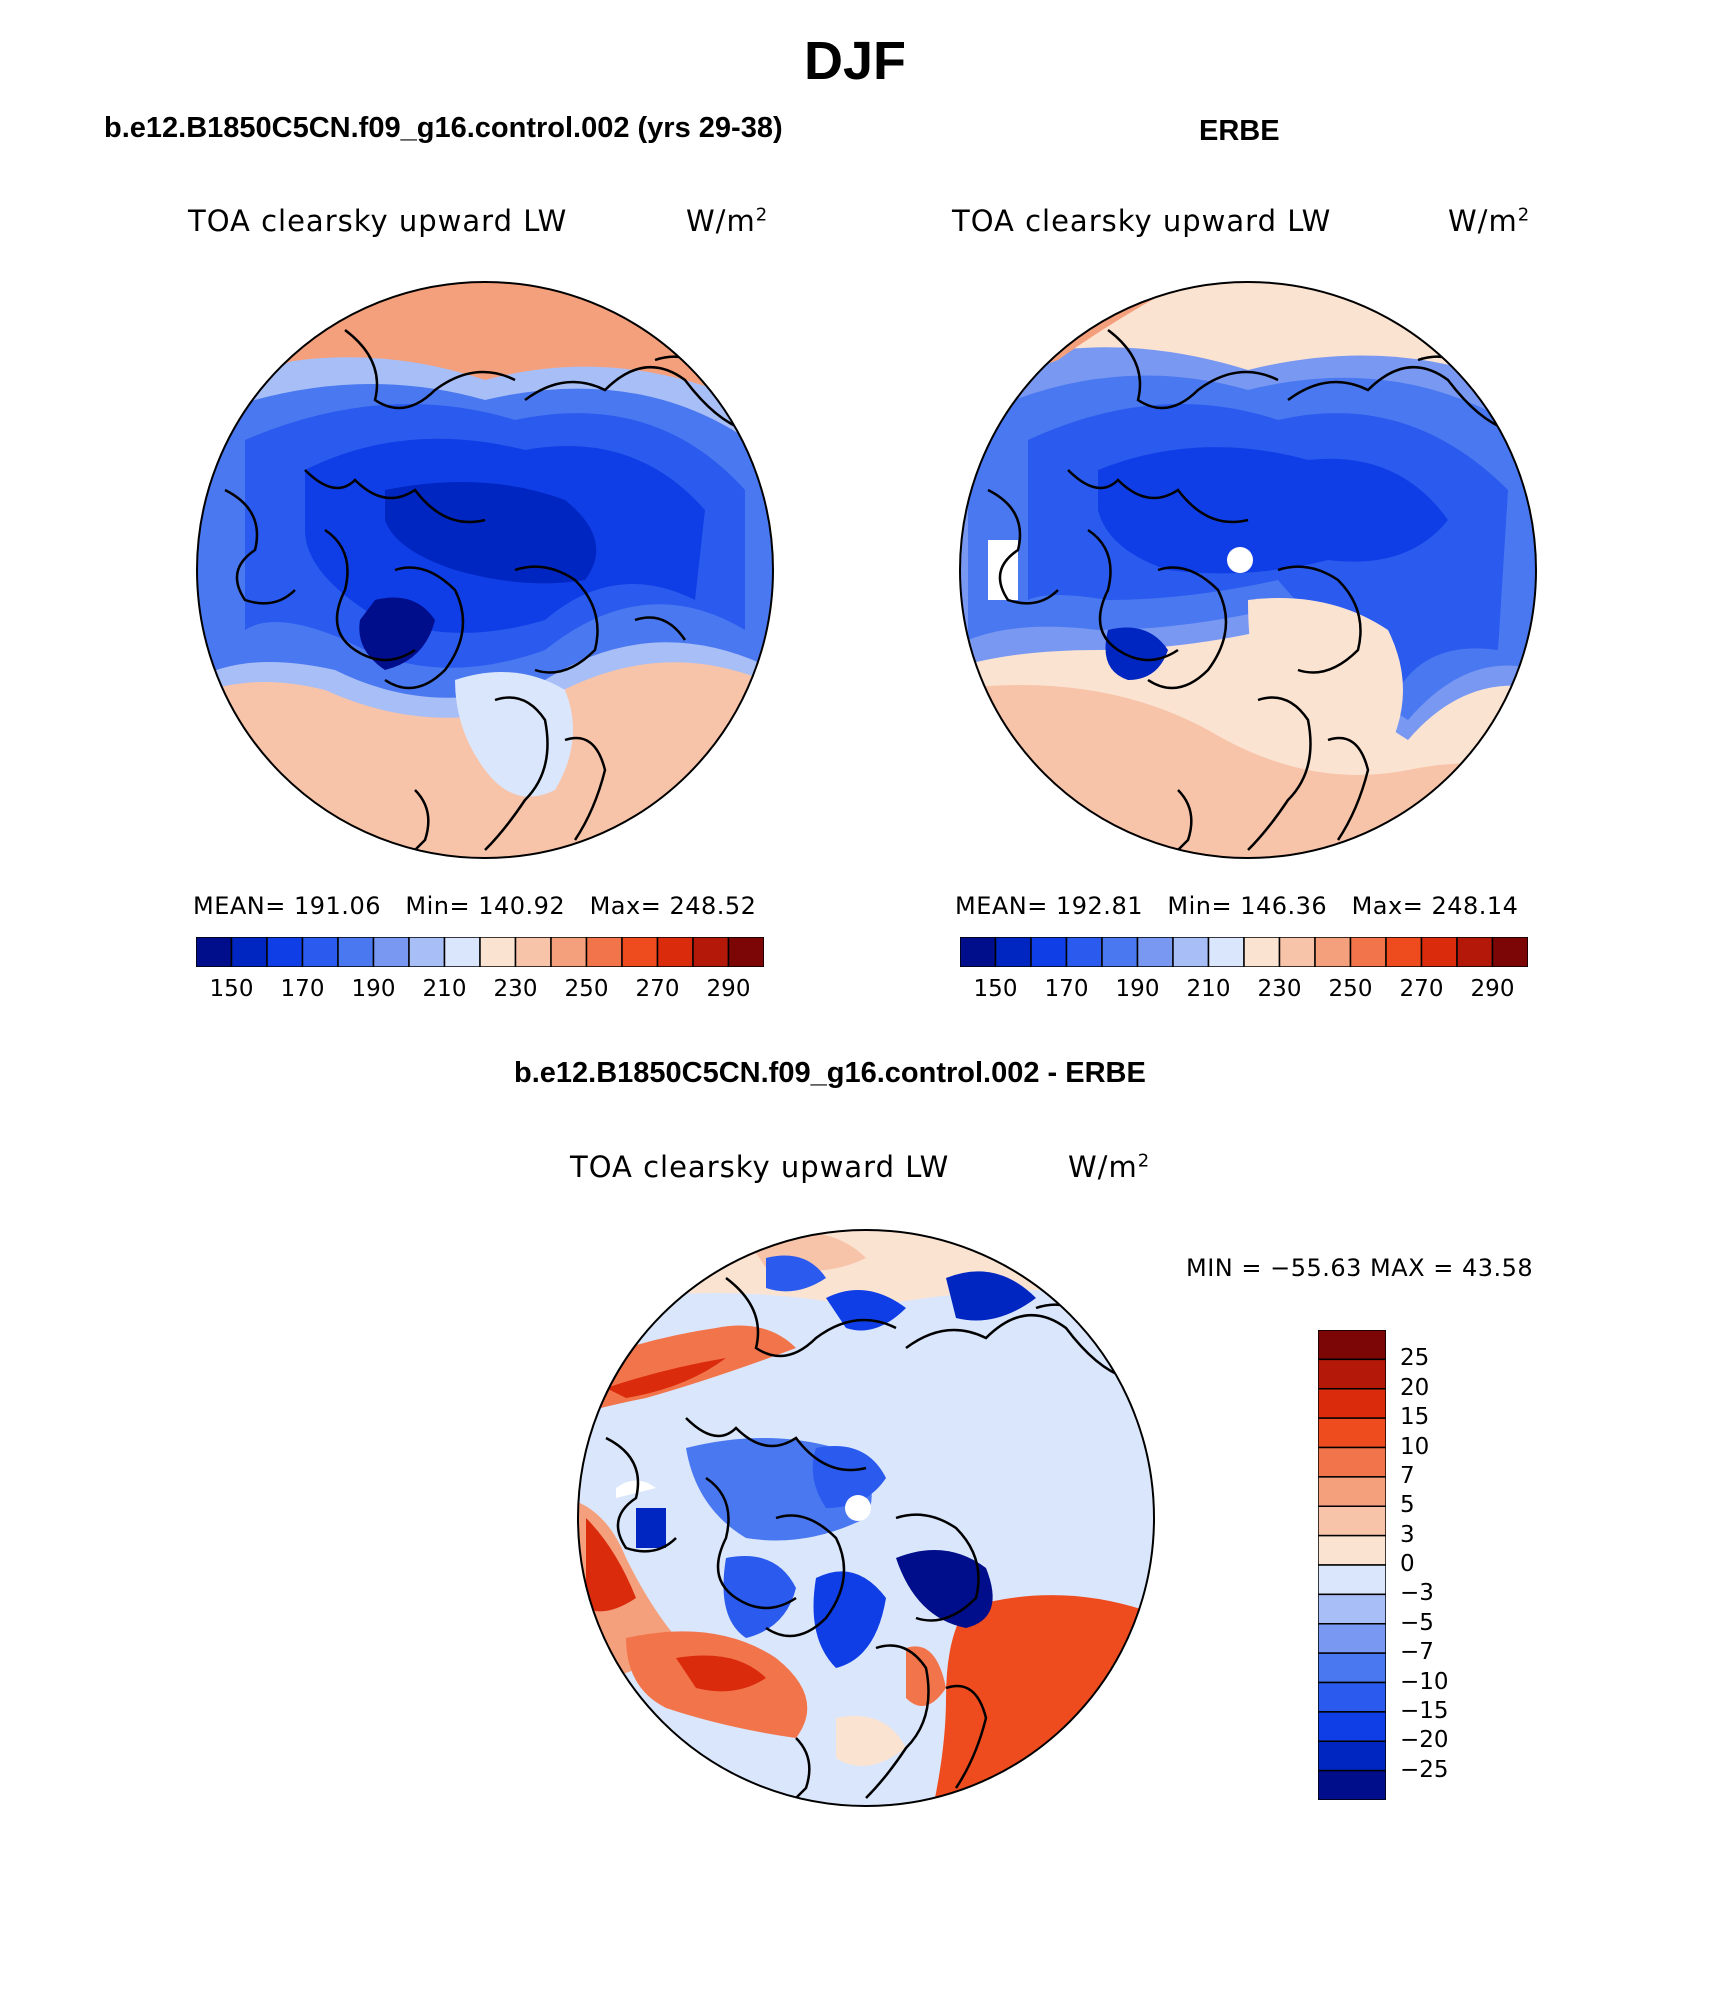 The image size is (1710, 2006). Describe the element at coordinates (1248, 570) in the screenshot. I see `panel2-polar-map` at that location.